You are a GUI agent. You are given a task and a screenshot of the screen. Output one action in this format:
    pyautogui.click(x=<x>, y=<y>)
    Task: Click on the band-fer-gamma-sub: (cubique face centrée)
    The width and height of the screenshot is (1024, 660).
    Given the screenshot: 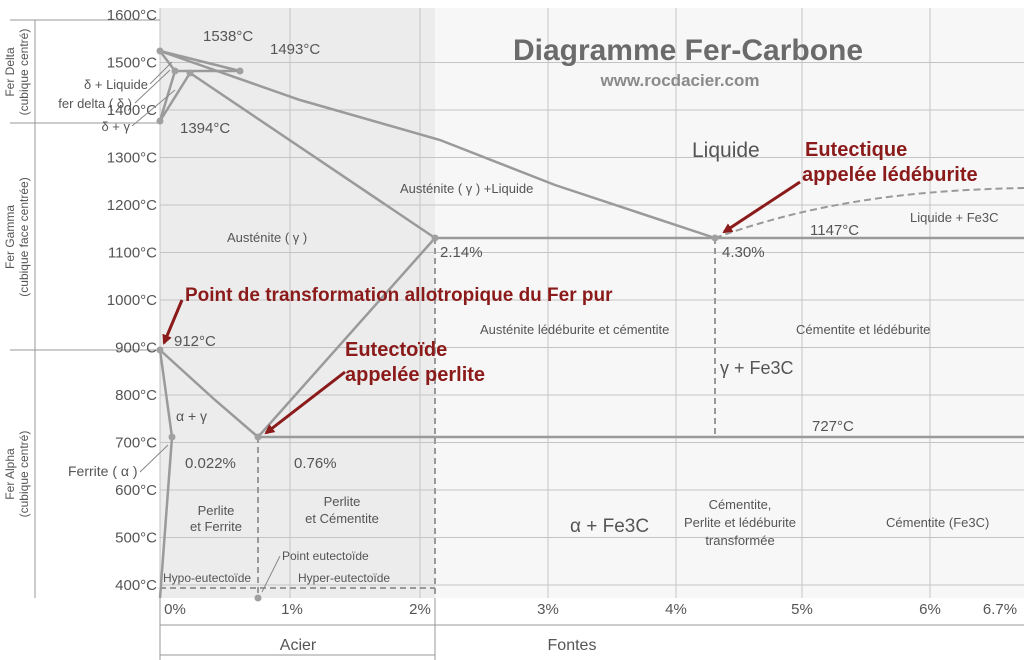 What is the action you would take?
    pyautogui.click(x=24, y=236)
    